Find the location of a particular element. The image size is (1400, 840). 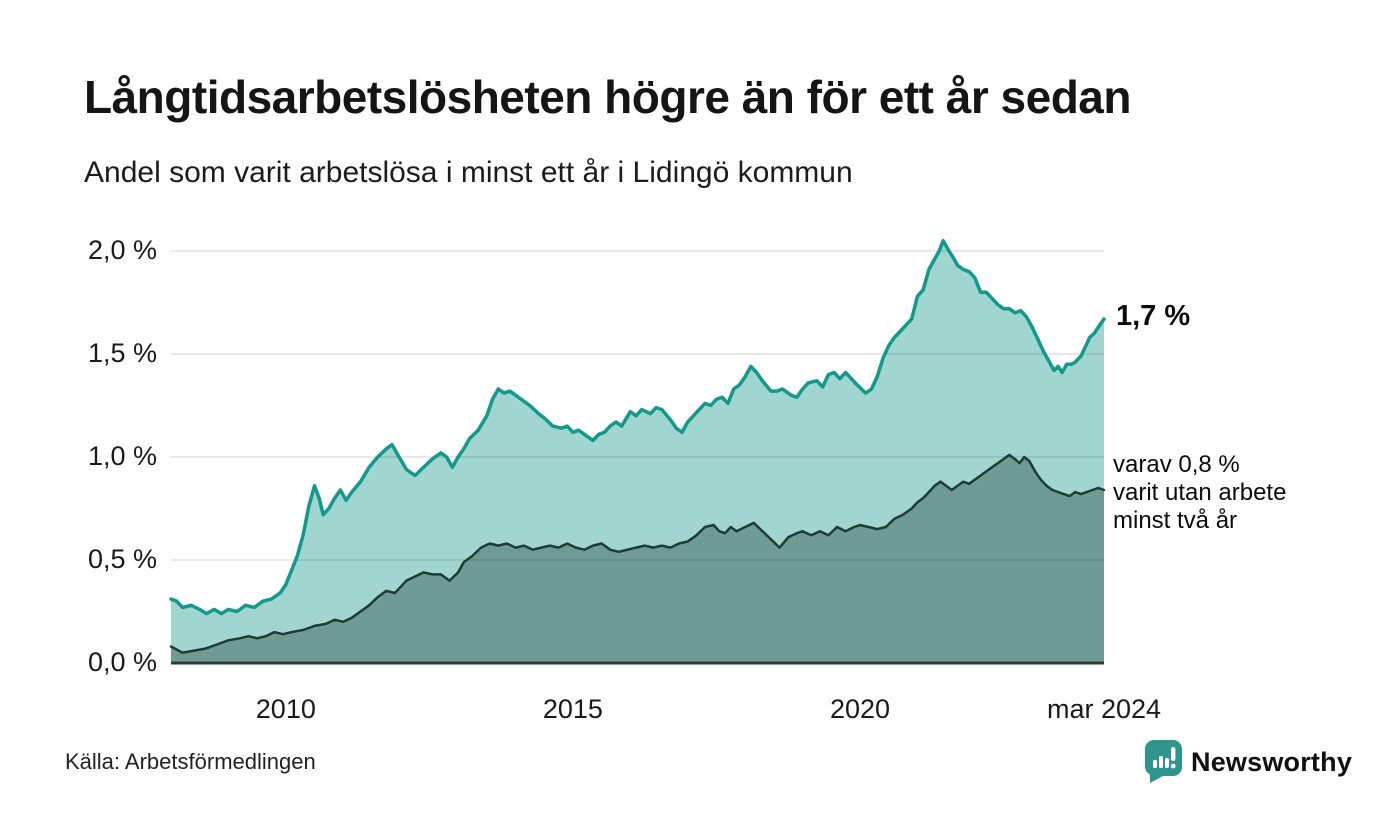

series1-latest-value-label: 1,7 % is located at coordinates (1153, 315).